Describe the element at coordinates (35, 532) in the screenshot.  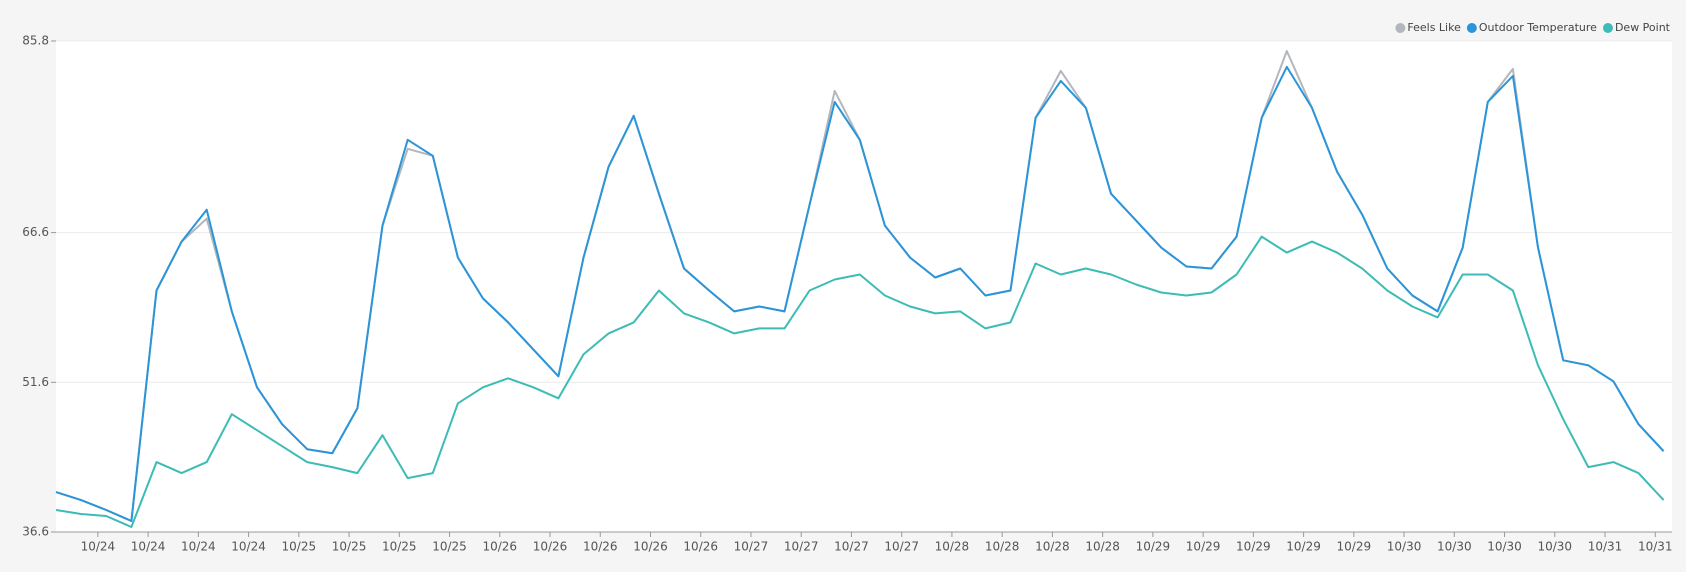
I see `y-tick-label: 36.6` at that location.